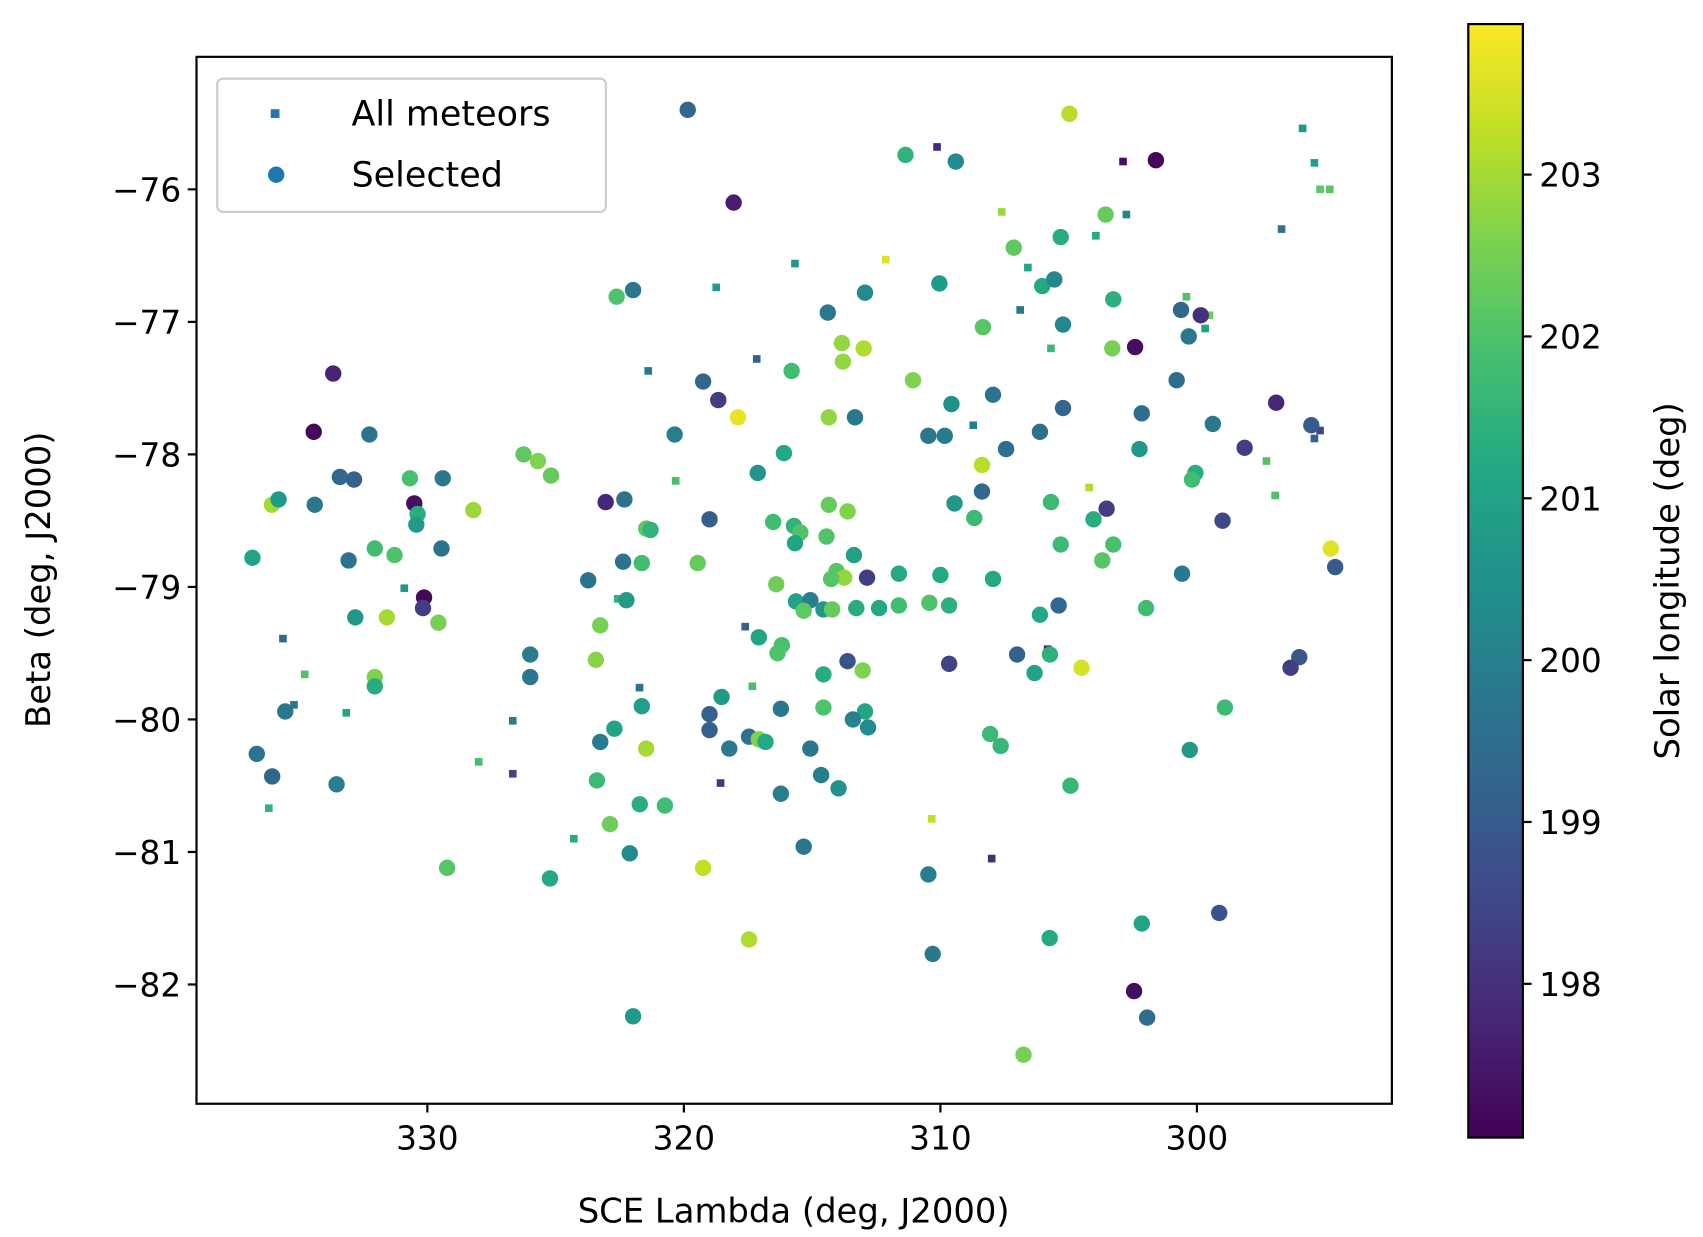 The width and height of the screenshot is (1703, 1237). What do you see at coordinates (1570, 985) in the screenshot?
I see `colorbar-tick-label: 198` at bounding box center [1570, 985].